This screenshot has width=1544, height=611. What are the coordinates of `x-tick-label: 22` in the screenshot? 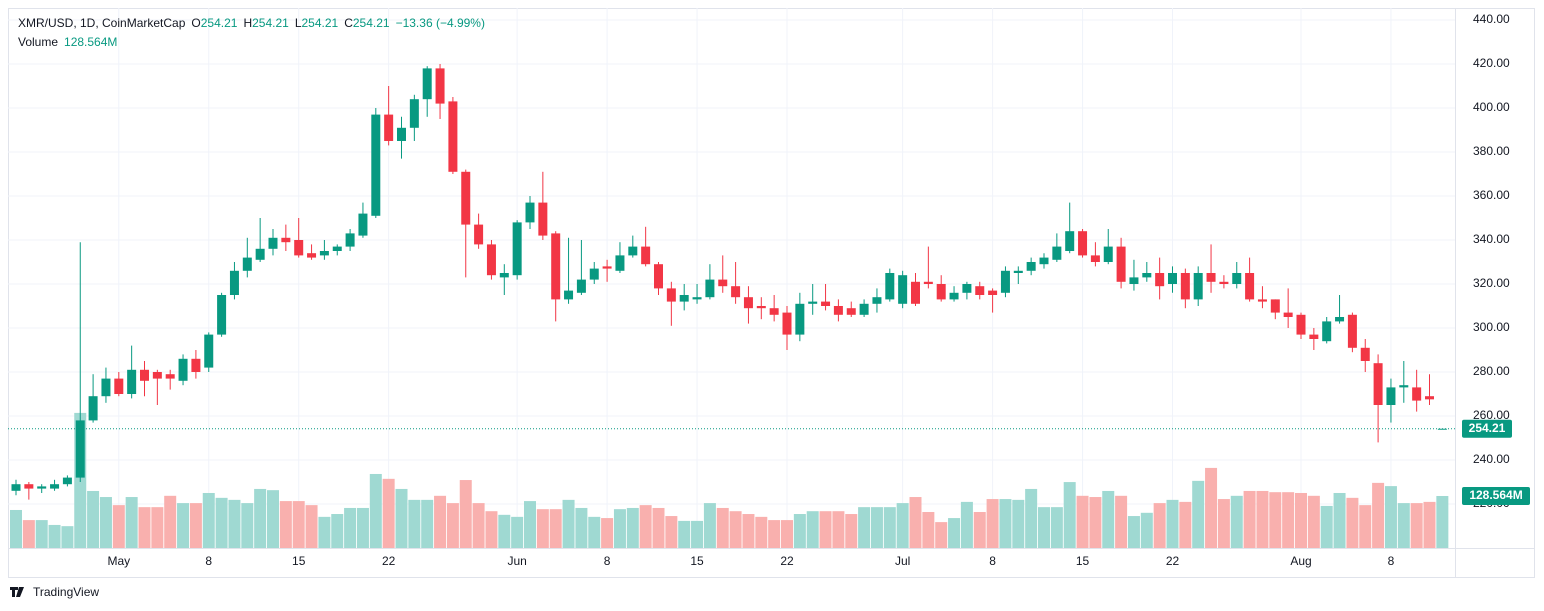 It's located at (787, 561).